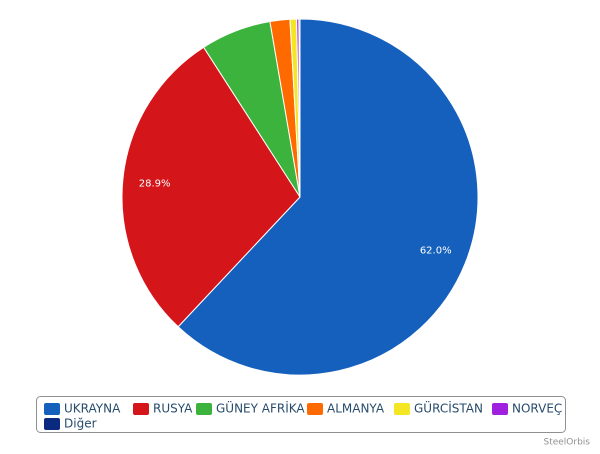  Describe the element at coordinates (260, 408) in the screenshot. I see `legend-label: GÜNEY AFRİKA` at that location.